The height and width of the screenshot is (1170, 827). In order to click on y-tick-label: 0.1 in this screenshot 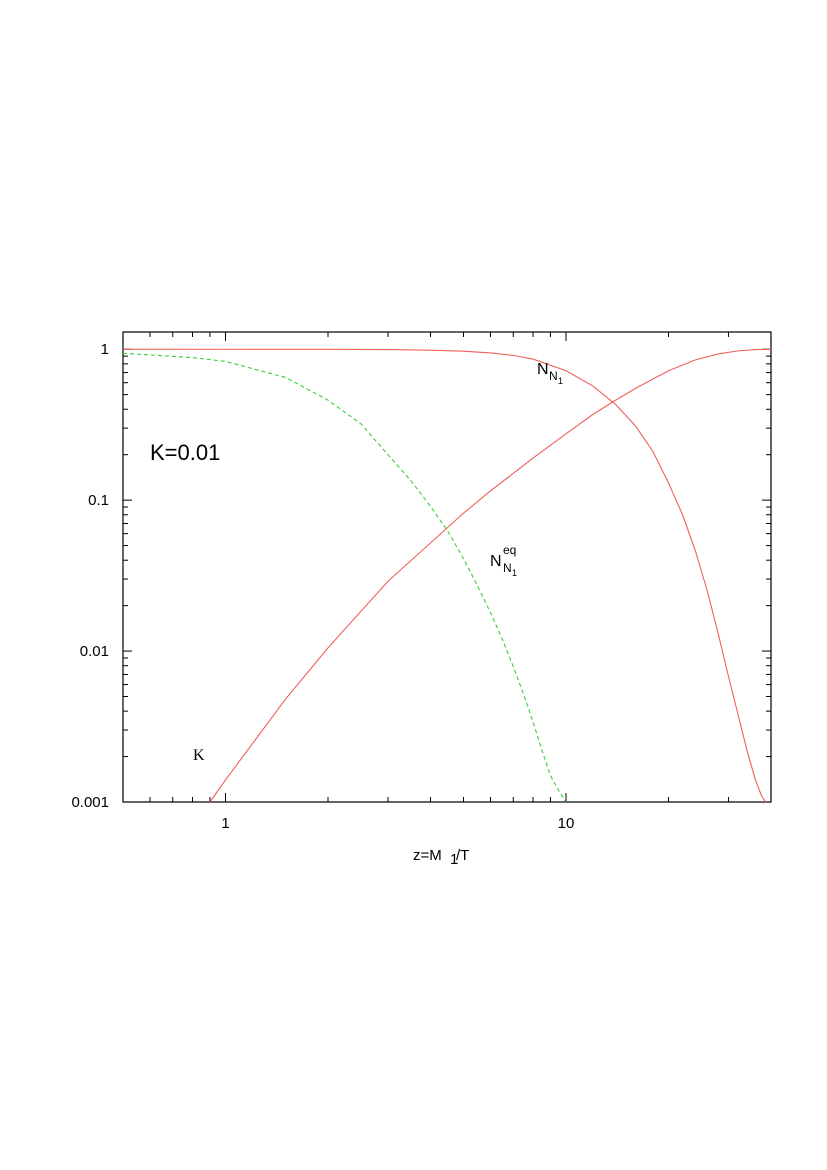, I will do `click(98, 500)`.